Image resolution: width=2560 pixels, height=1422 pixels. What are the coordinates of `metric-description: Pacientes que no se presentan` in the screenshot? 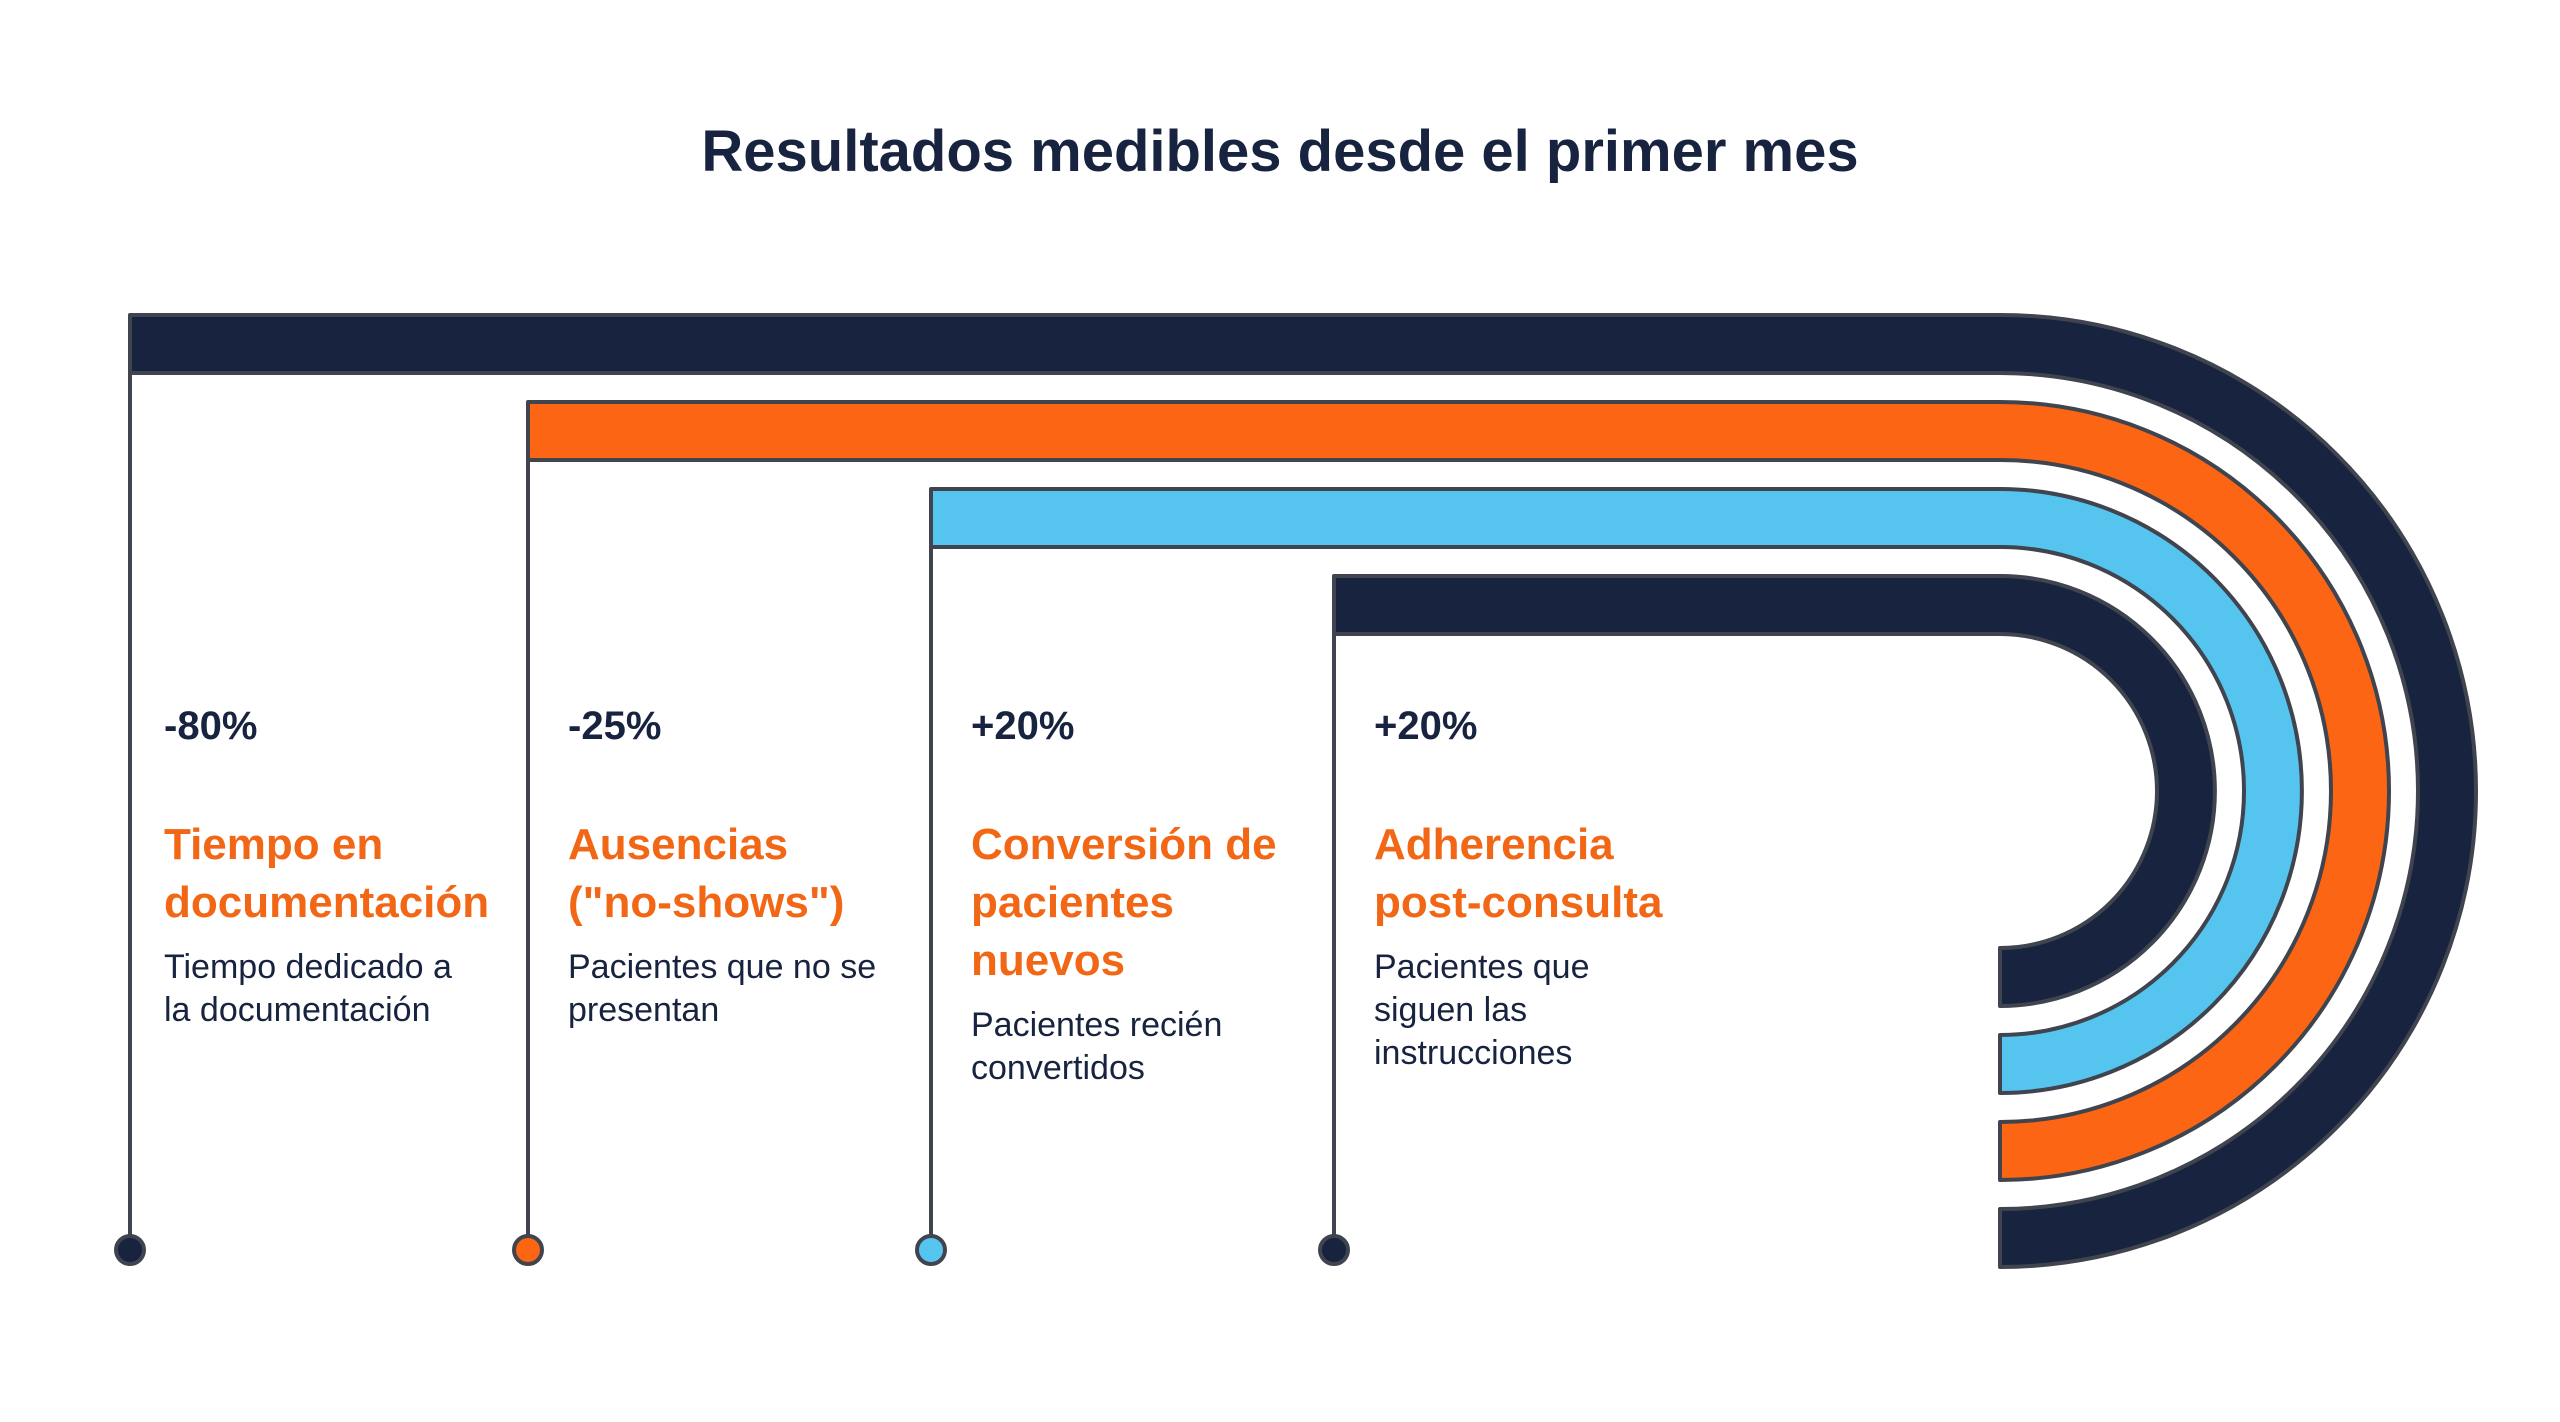 It's located at (722, 988).